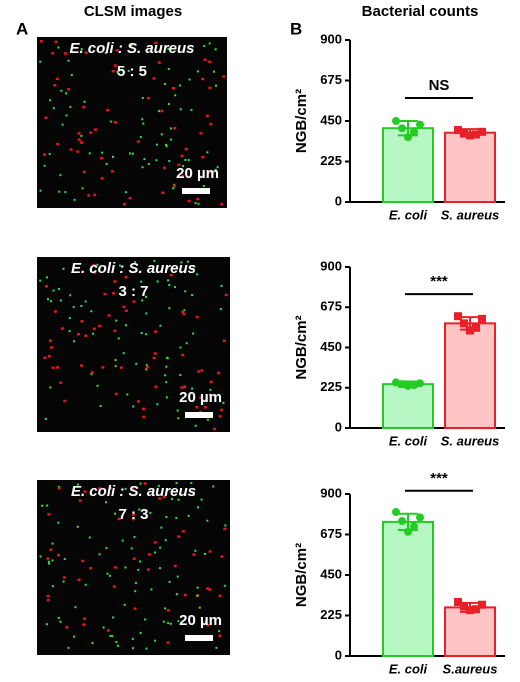 This screenshot has width=520, height=682. I want to click on y-tick-label: 225, so click(331, 614).